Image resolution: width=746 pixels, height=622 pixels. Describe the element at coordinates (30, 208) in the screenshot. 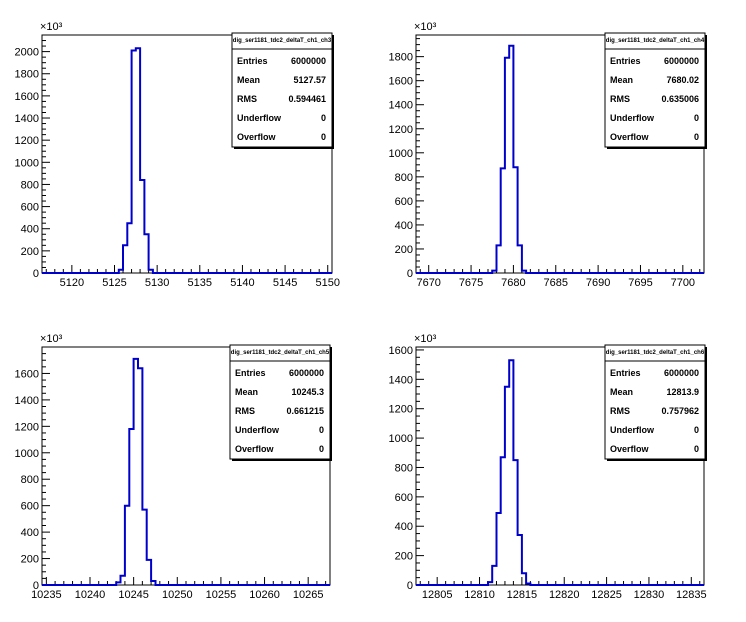

I see `y-tick-label: 600` at that location.